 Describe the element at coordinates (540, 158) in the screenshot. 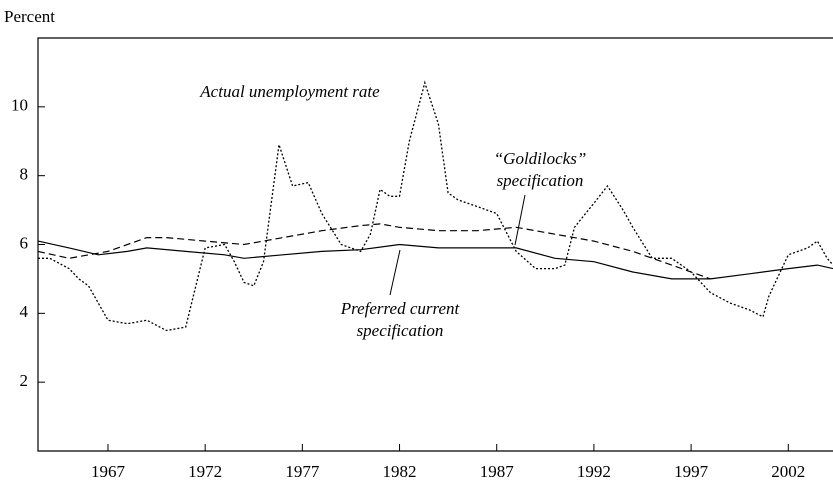

I see `series-annotation: “Goldilocks”` at that location.